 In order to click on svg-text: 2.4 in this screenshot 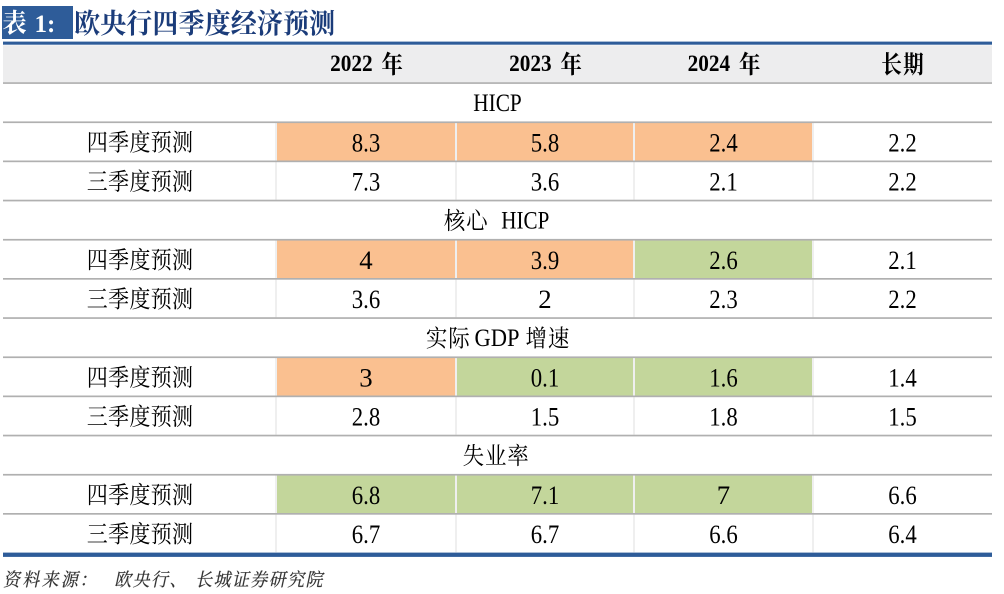, I will do `click(723, 142)`.